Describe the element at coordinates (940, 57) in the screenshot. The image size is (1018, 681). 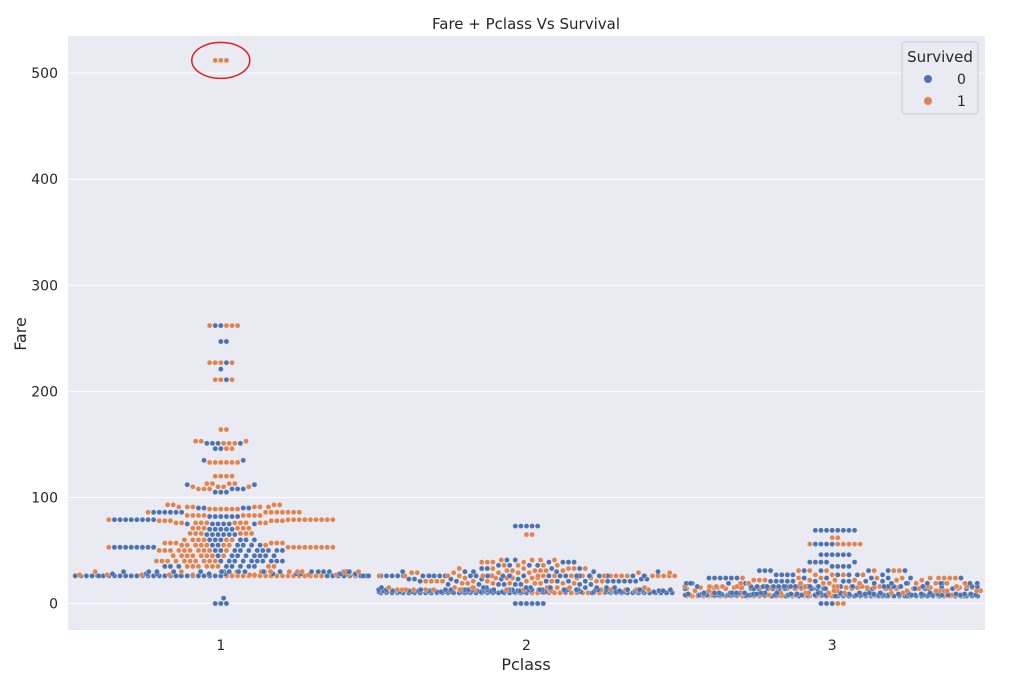
I see `legend-title: Survived` at that location.